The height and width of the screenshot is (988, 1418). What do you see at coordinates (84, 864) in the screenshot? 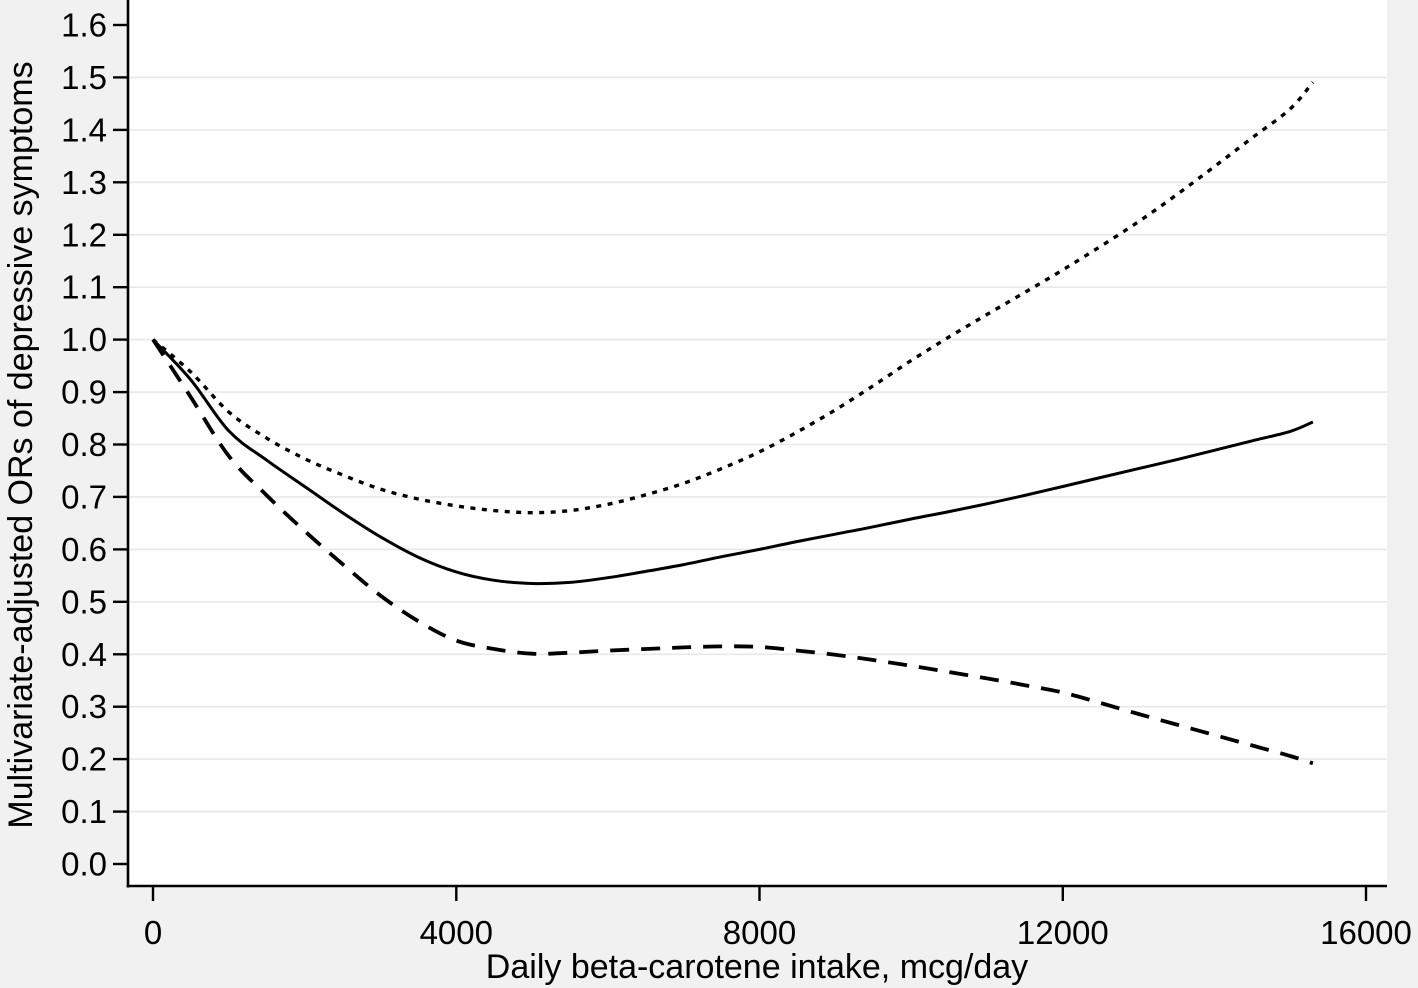
I see `y-tick-label-0.0: 0.0` at bounding box center [84, 864].